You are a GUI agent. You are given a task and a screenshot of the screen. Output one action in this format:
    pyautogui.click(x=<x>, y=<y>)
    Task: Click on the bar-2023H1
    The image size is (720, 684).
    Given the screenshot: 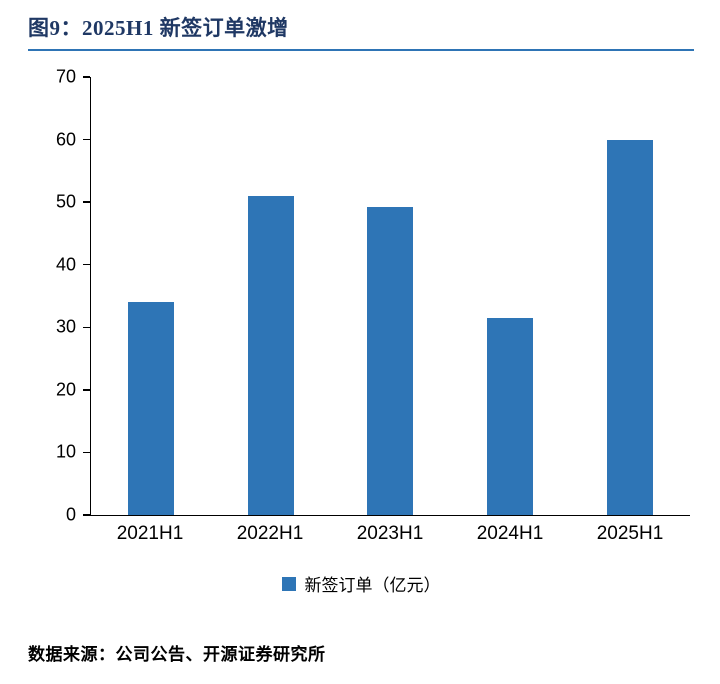 What is the action you would take?
    pyautogui.click(x=390, y=360)
    